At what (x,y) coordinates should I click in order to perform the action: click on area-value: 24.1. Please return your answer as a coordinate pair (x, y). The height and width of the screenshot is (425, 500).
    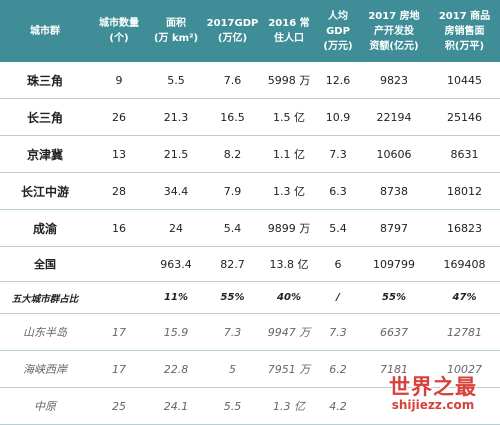
    Looking at the image, I should click on (176, 406).